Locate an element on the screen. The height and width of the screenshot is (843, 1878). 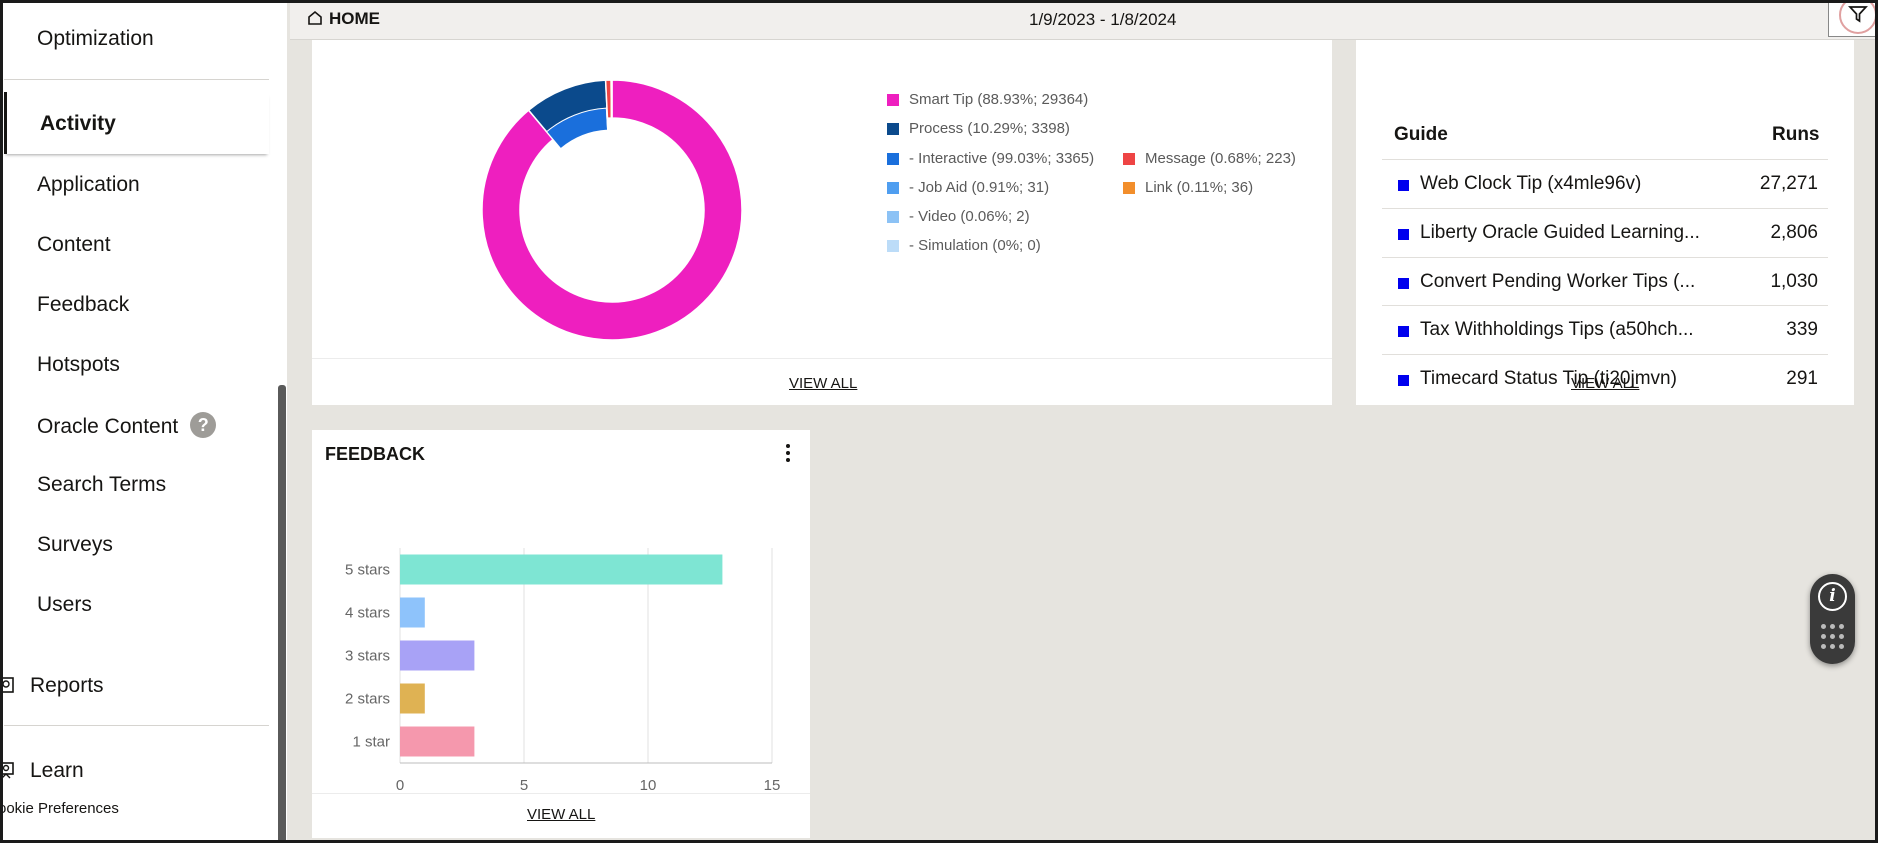
y-tick-label: 3 stars is located at coordinates (367, 656).